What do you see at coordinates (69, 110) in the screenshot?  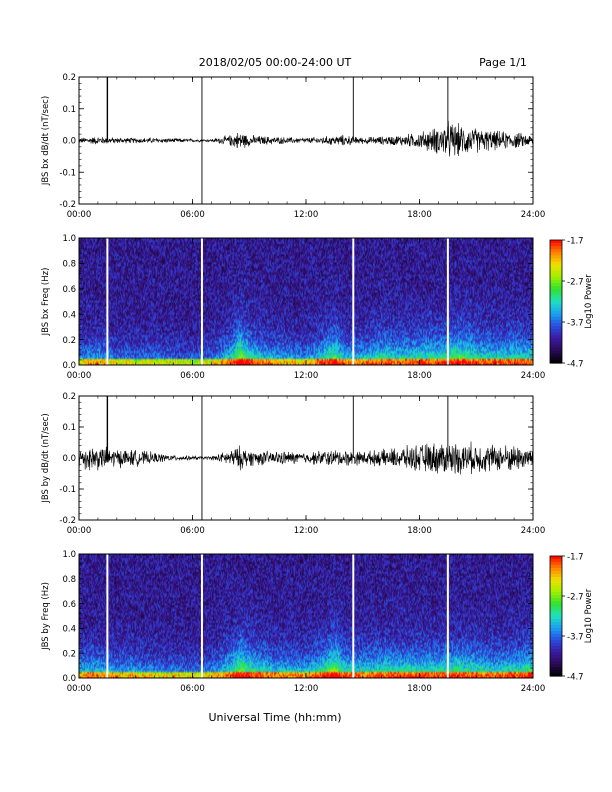 I see `y-tick-label: 0.1` at bounding box center [69, 110].